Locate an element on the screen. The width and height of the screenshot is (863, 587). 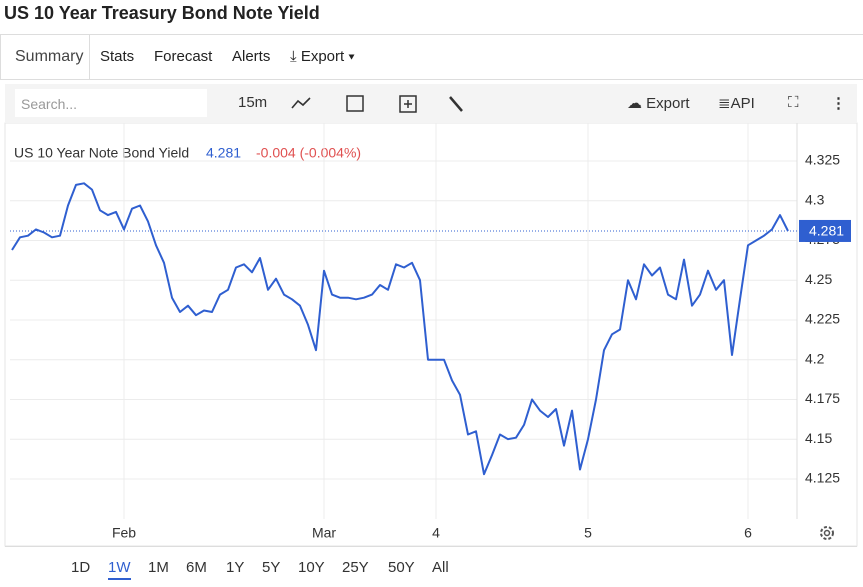
range-button: 1Y is located at coordinates (235, 567).